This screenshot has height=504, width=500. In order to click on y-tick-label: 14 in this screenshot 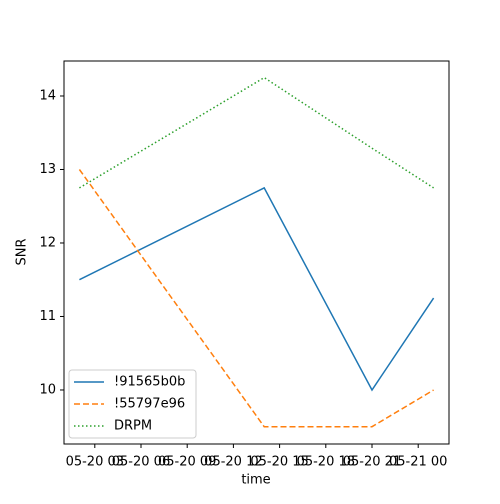, I will do `click(47, 95)`.